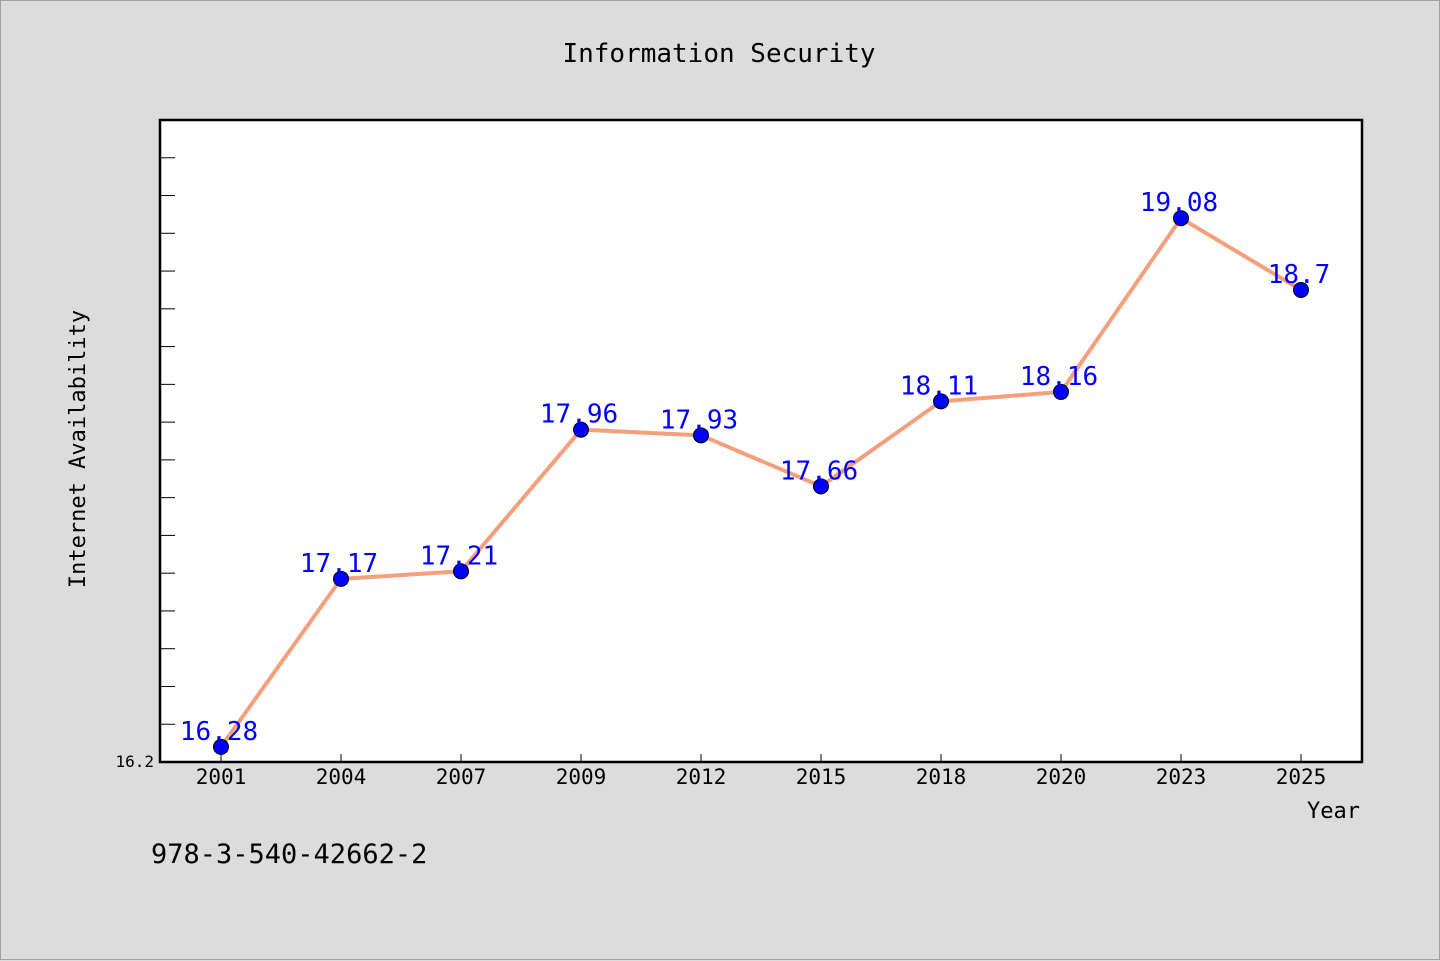  What do you see at coordinates (821, 777) in the screenshot?
I see `x-tick-label: 2015` at bounding box center [821, 777].